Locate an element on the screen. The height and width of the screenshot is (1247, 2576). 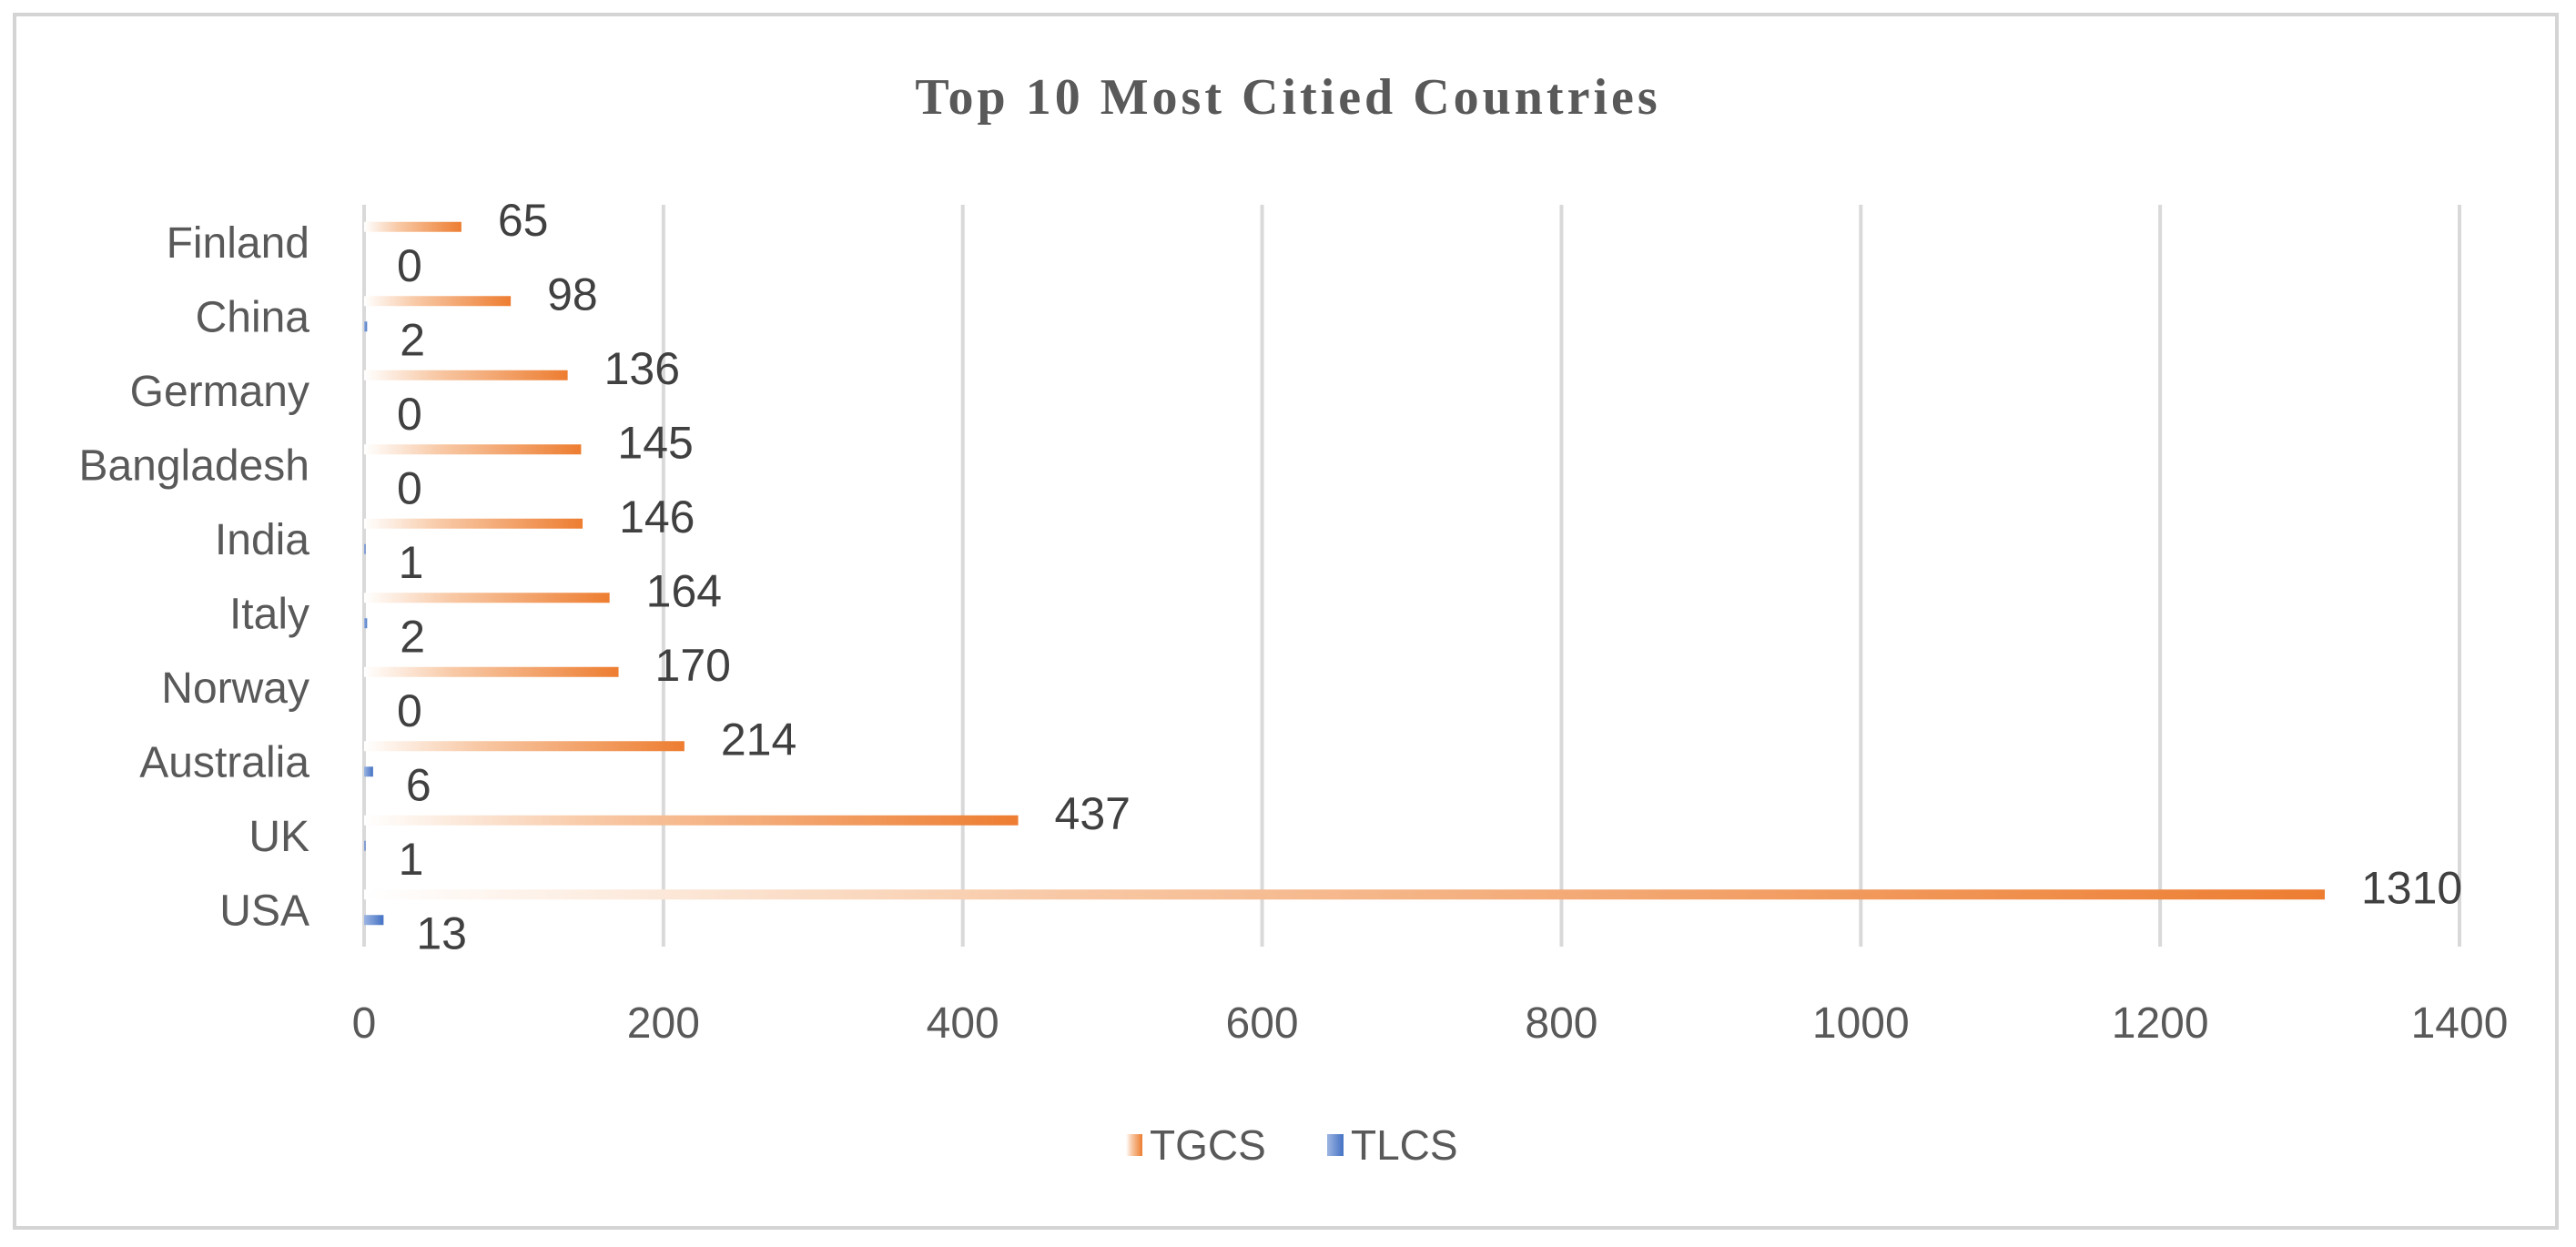
data-label-tgcs-uk: 437 is located at coordinates (1093, 813).